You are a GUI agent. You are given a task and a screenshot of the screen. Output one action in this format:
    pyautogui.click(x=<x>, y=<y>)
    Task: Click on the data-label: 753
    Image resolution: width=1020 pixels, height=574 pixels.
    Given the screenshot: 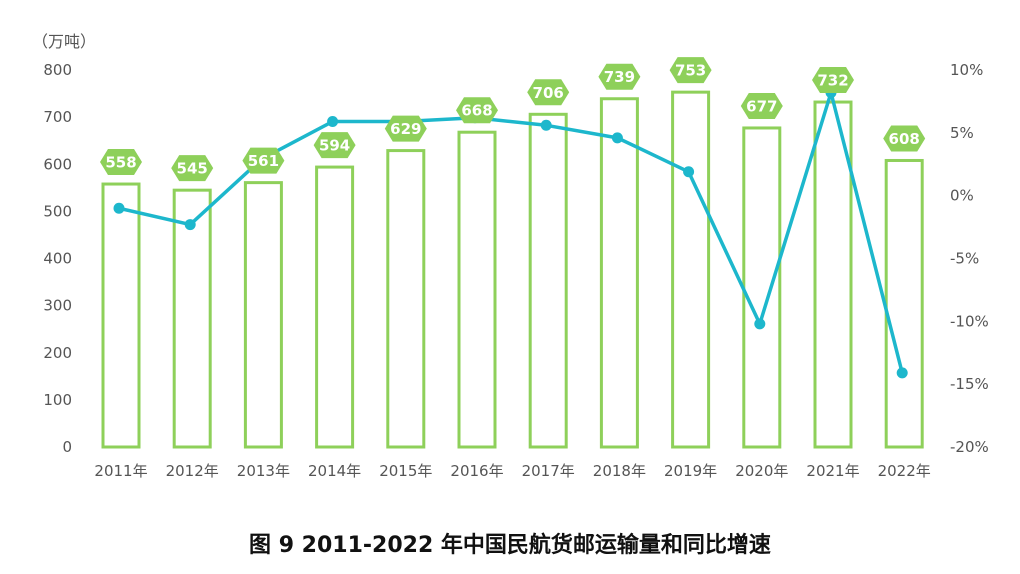 What is the action you would take?
    pyautogui.click(x=690, y=71)
    